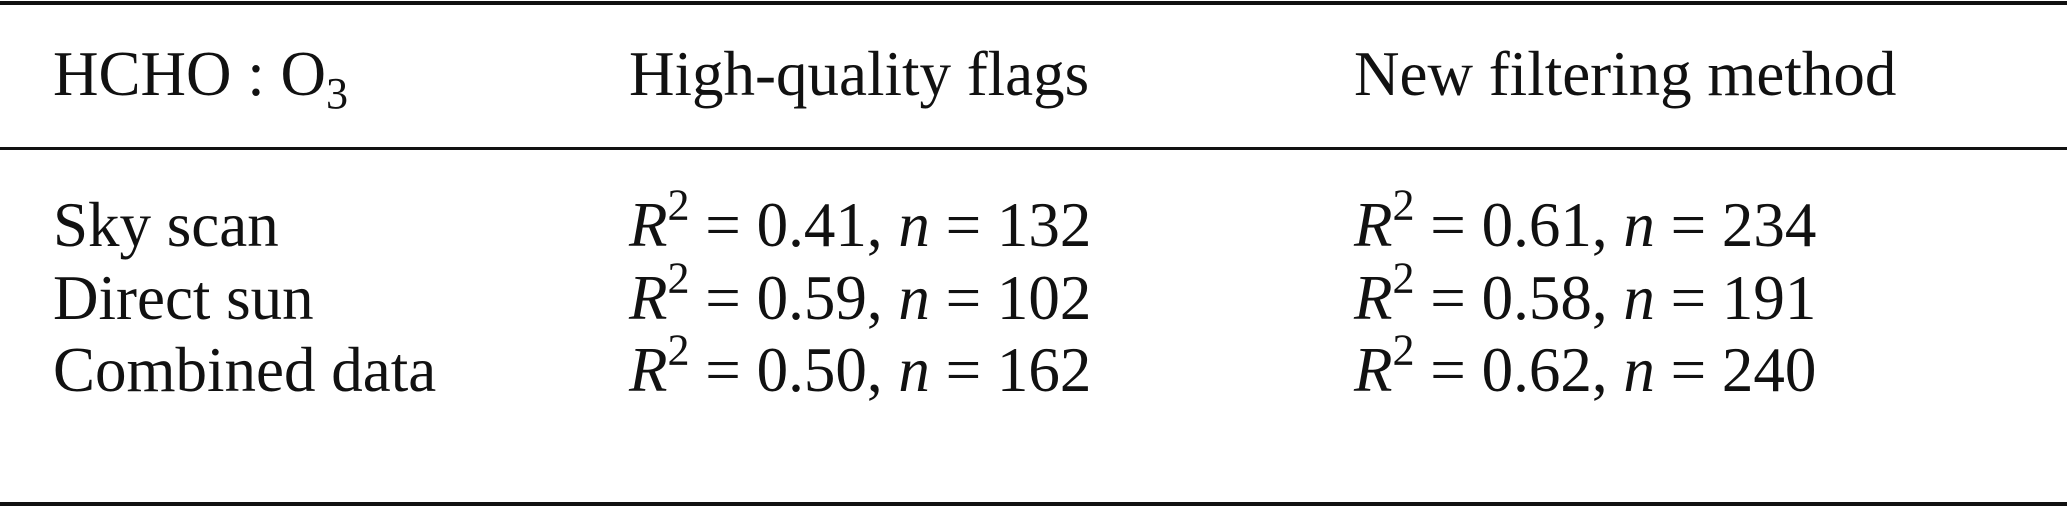  I want to click on row-label: Combined data, so click(245, 370).